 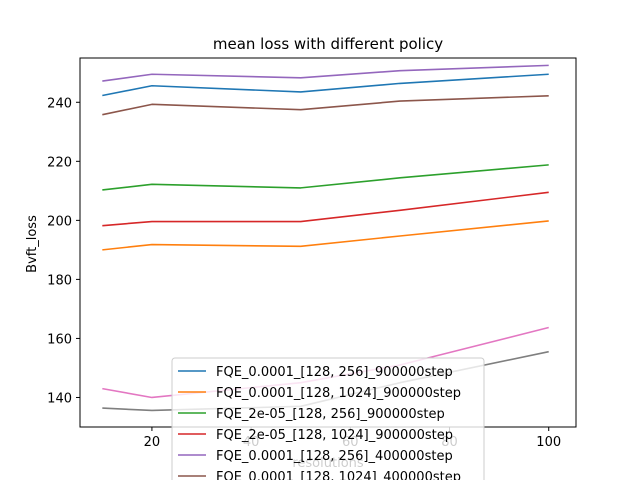 I want to click on y-tick-label: 220, so click(x=59, y=162).